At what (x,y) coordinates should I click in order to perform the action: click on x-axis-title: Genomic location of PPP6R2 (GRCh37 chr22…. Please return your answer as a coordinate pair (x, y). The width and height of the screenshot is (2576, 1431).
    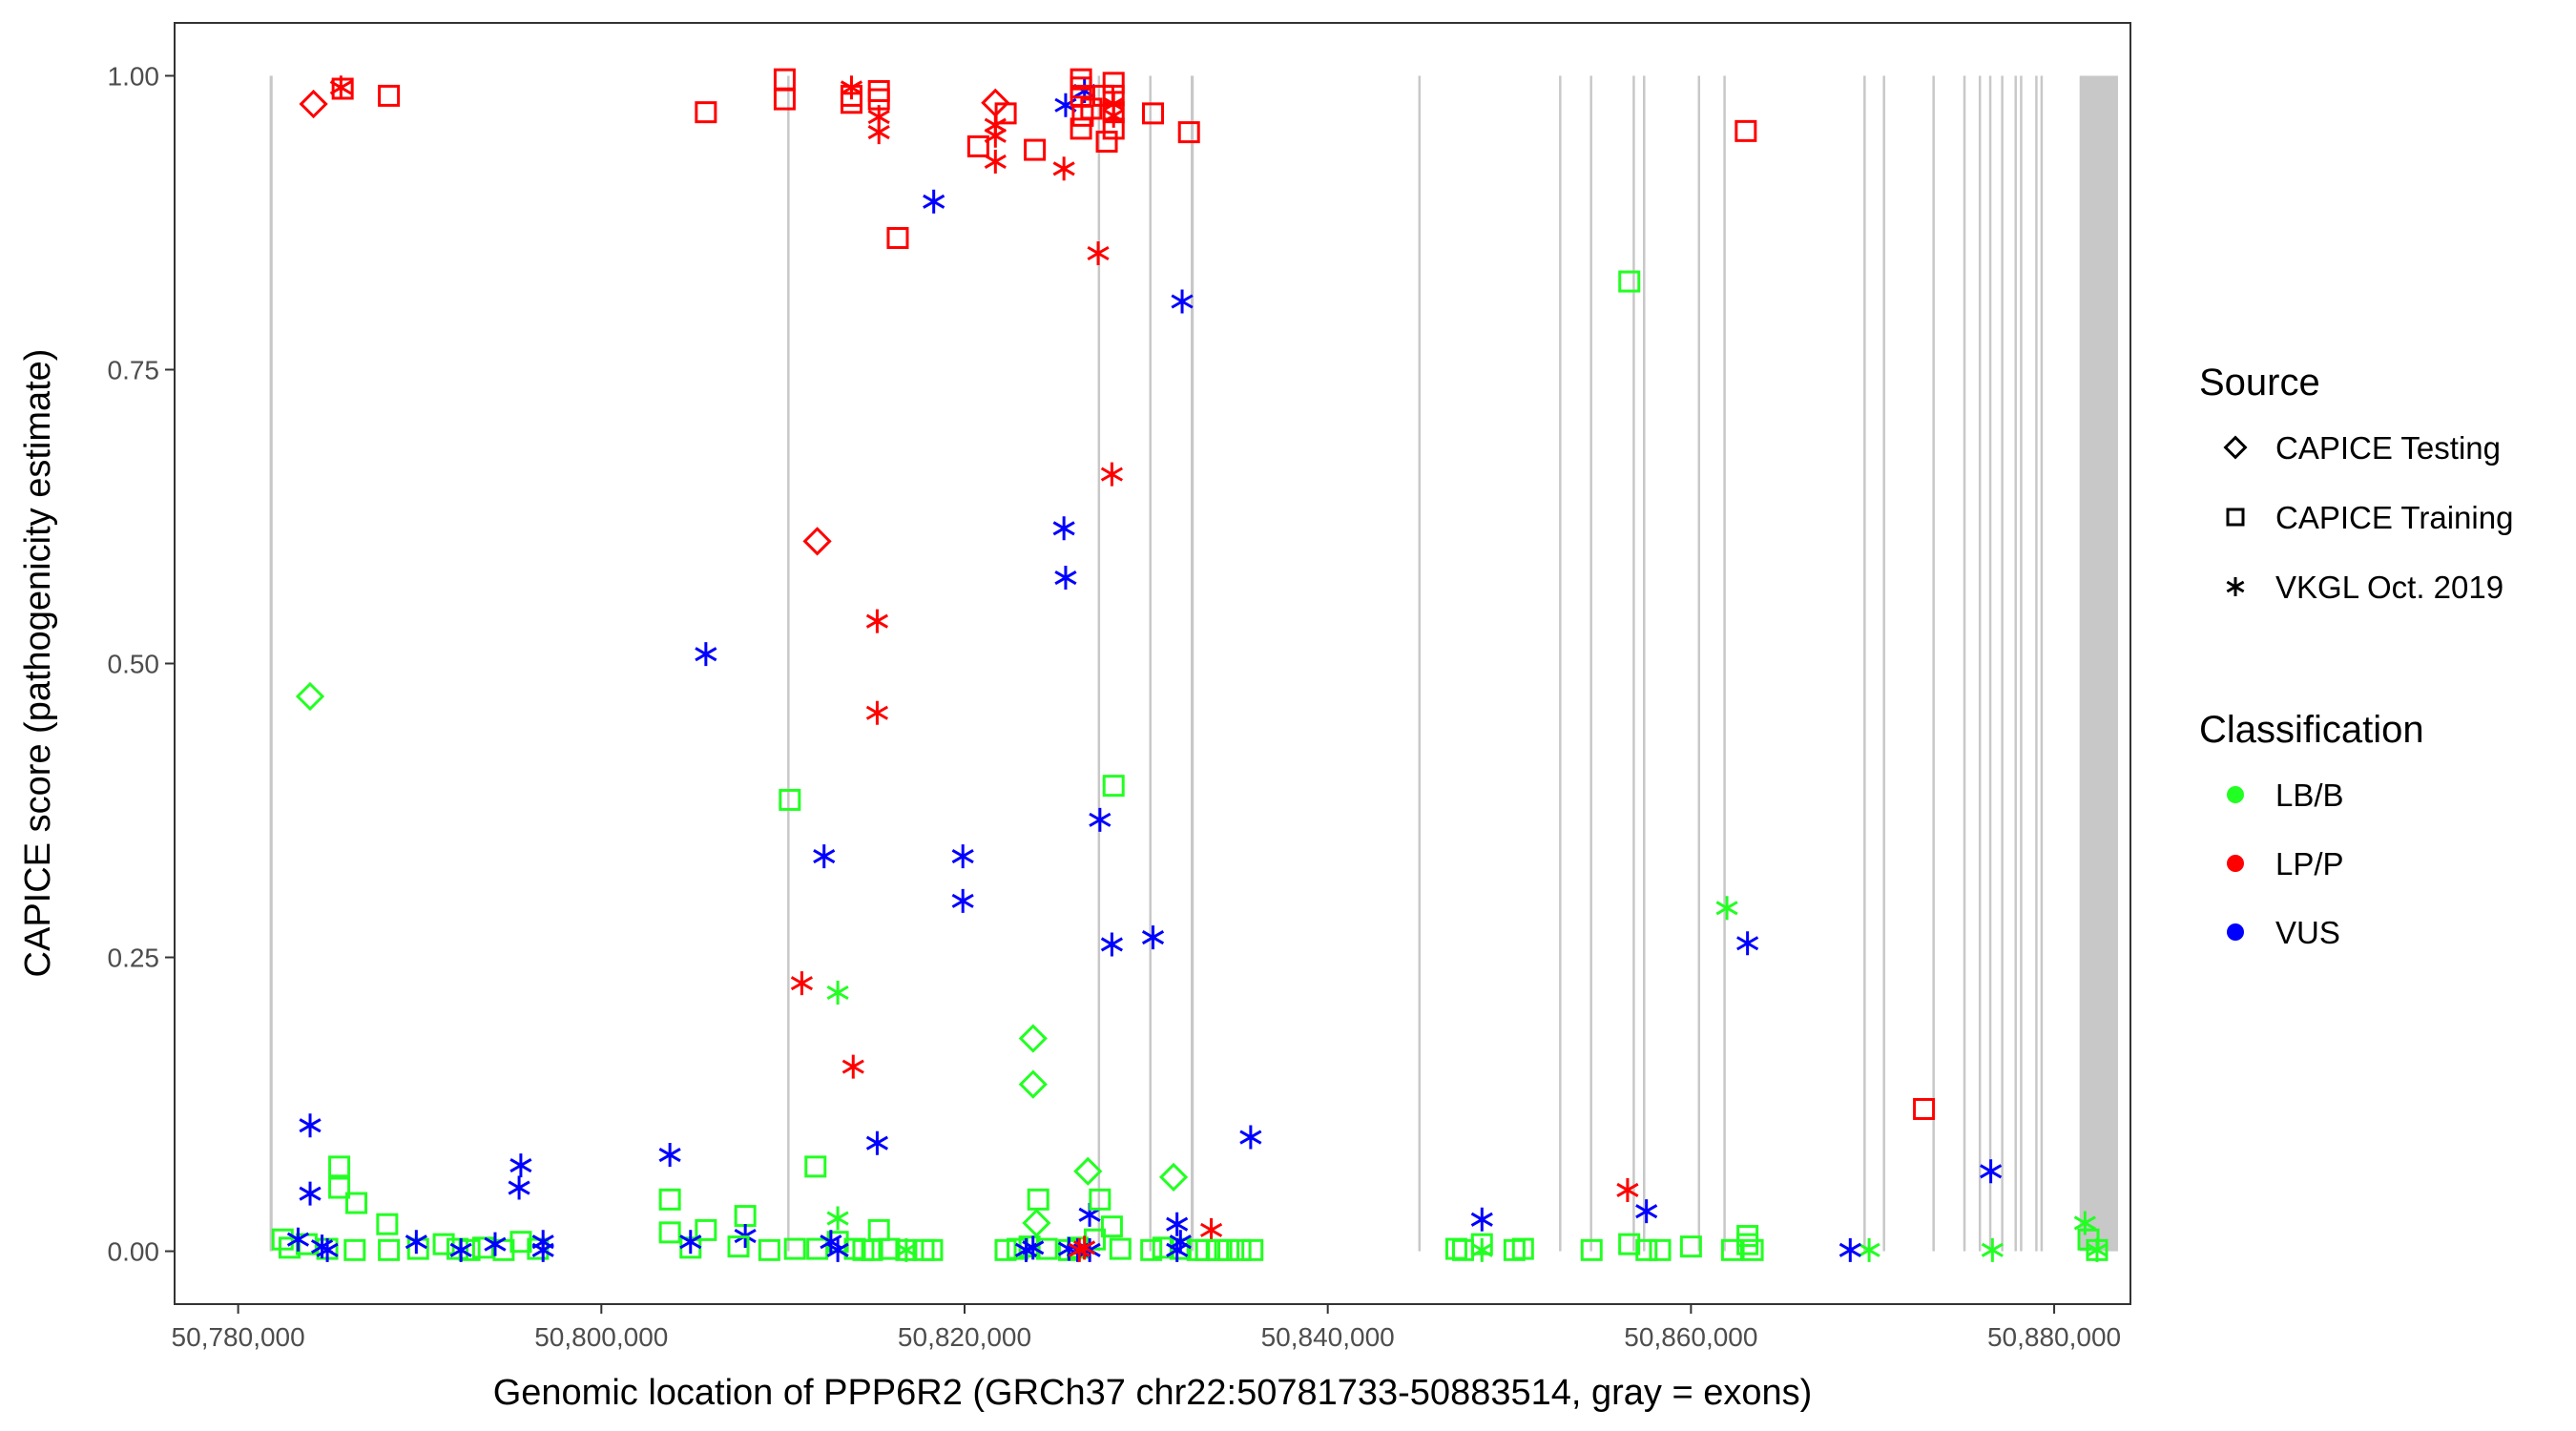
    Looking at the image, I should click on (1153, 1393).